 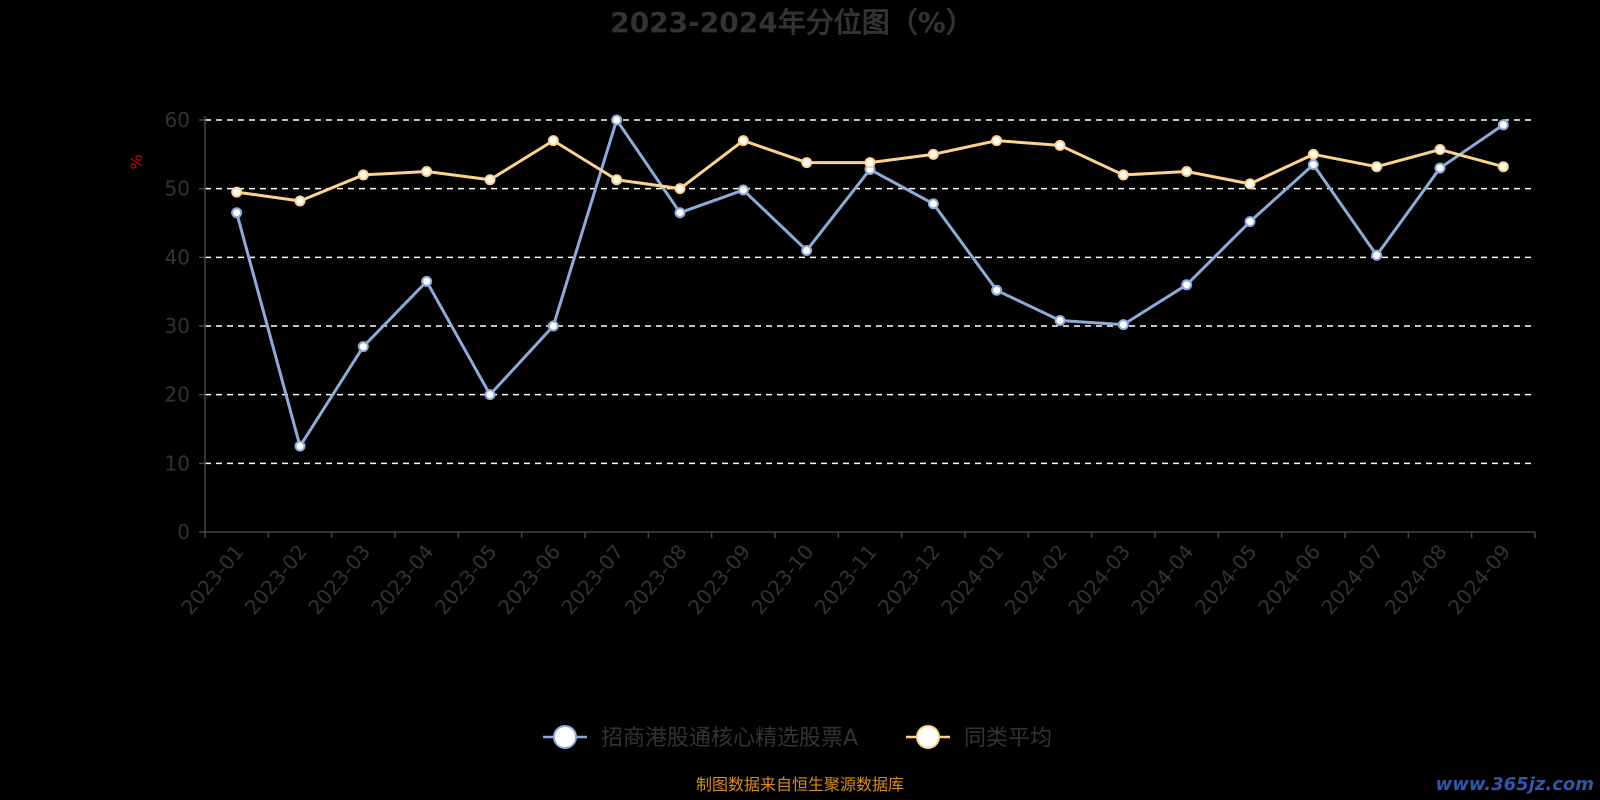 What do you see at coordinates (177, 189) in the screenshot?
I see `y-tick-label: 50` at bounding box center [177, 189].